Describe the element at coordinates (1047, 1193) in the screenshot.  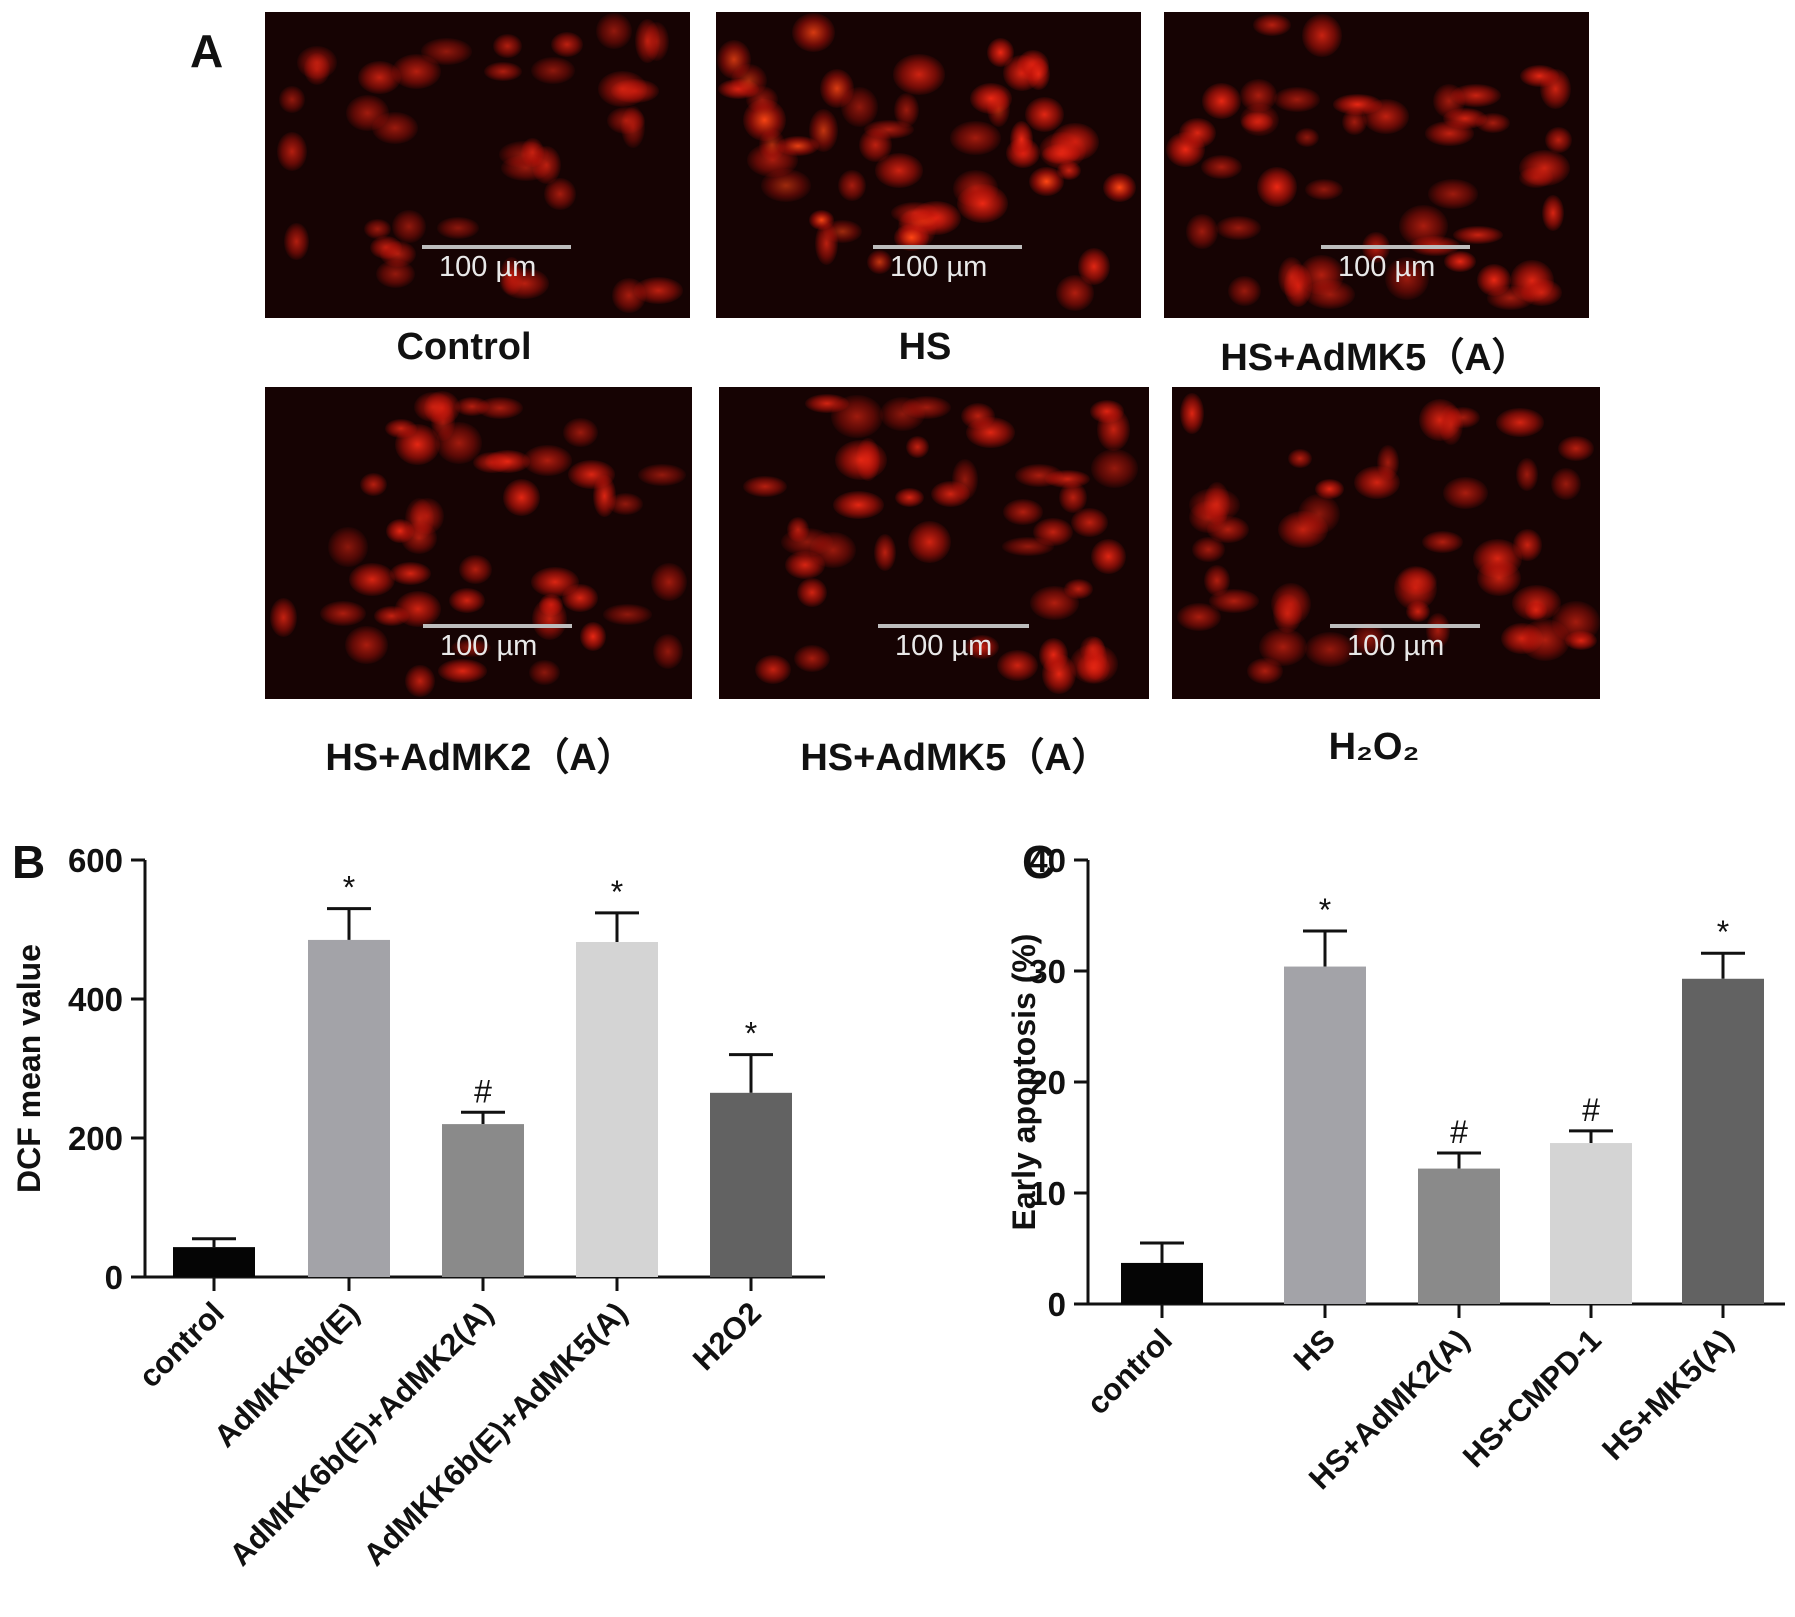
I see `y-tick-label: 10` at that location.